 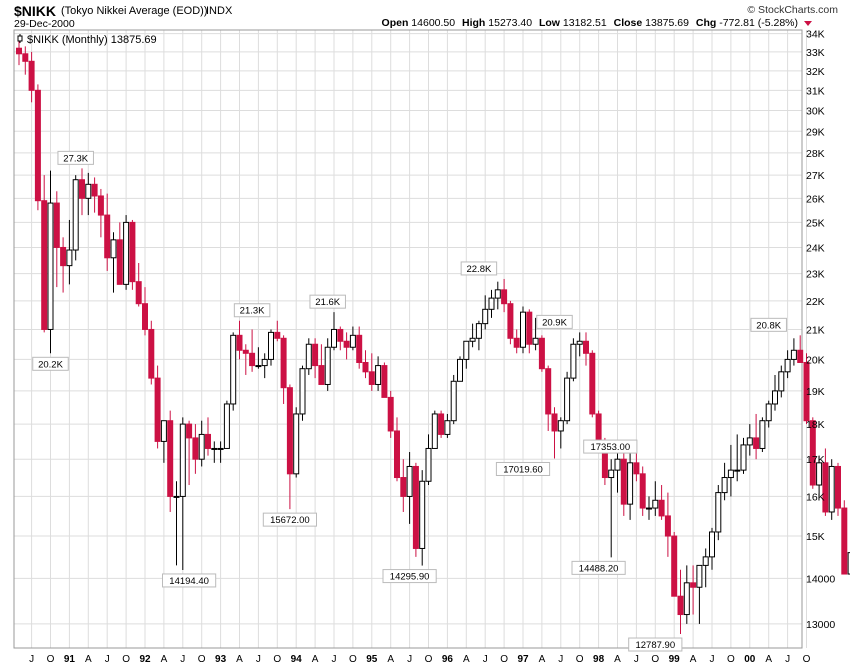 What do you see at coordinates (202, 659) in the screenshot?
I see `x-tick-label: O` at bounding box center [202, 659].